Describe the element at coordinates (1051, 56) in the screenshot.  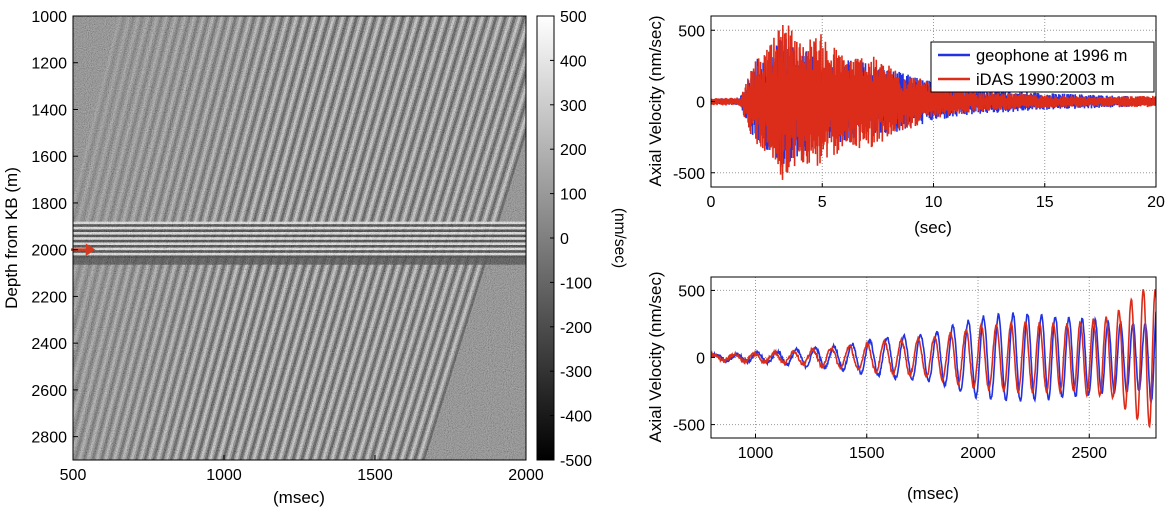
I see `legend-label-geophone: geophone at 1996 m` at that location.